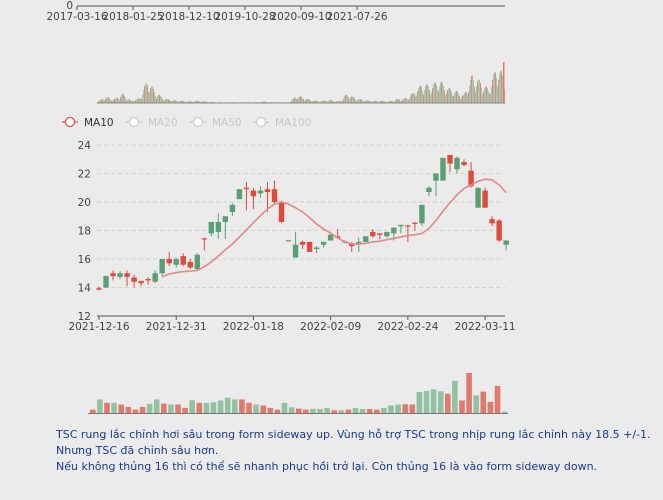 The width and height of the screenshot is (663, 500). What do you see at coordinates (152, 122) in the screenshot?
I see `legend-item-ma20: MA20` at bounding box center [152, 122].